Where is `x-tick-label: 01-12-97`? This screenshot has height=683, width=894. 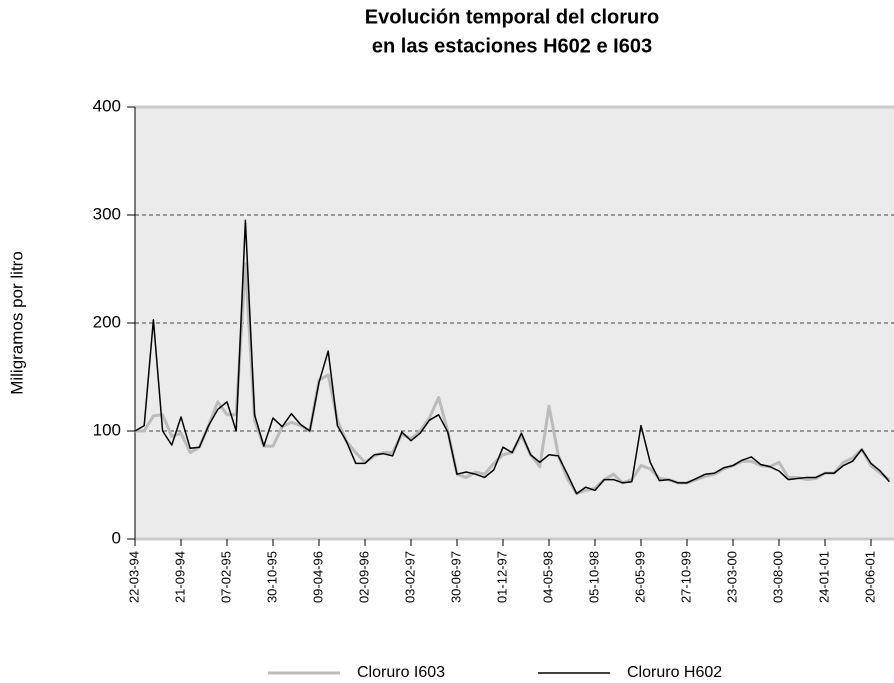 x-tick-label: 01-12-97 is located at coordinates (501, 577).